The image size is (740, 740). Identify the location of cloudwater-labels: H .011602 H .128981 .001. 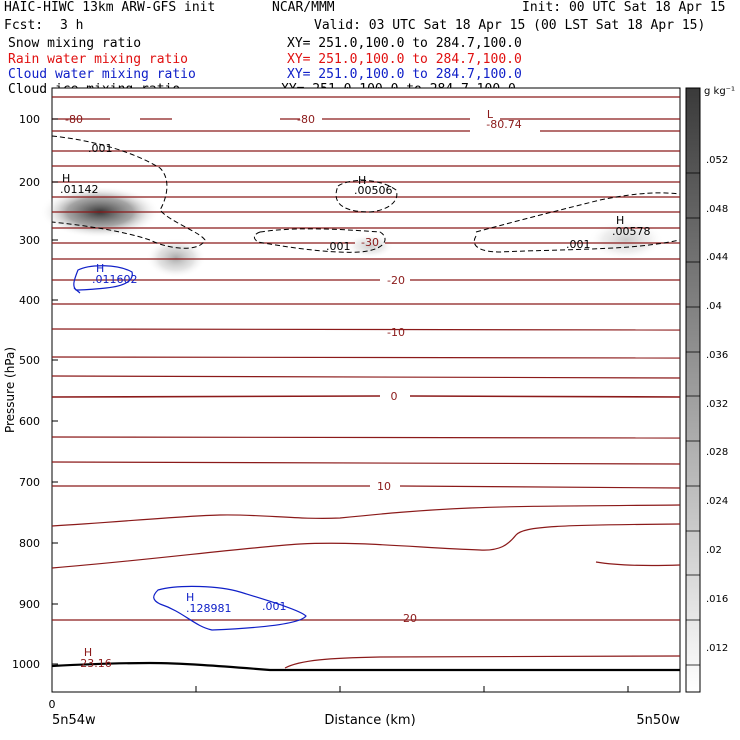
(189, 438).